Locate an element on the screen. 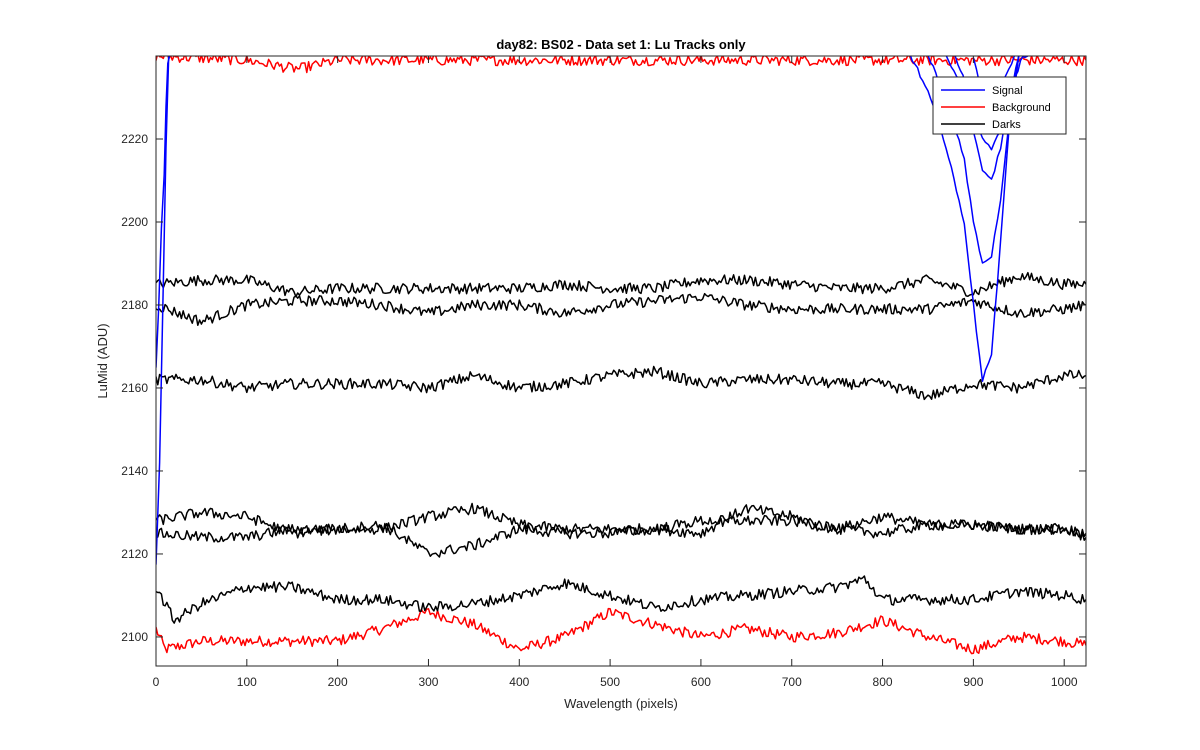 Image resolution: width=1200 pixels, height=750 pixels. x-tick-label-2: 200 is located at coordinates (338, 682).